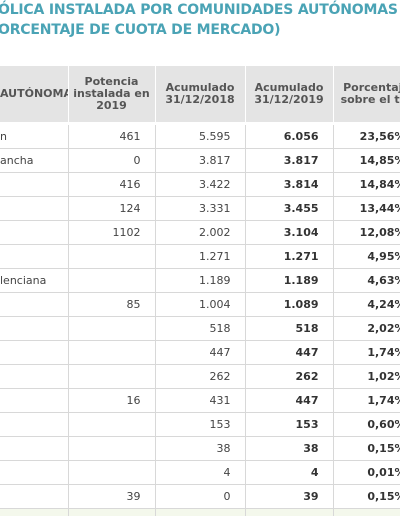 This screenshot has height=516, width=400. I want to click on header-cell: Acumulado 31/12/2019, so click(289, 94).